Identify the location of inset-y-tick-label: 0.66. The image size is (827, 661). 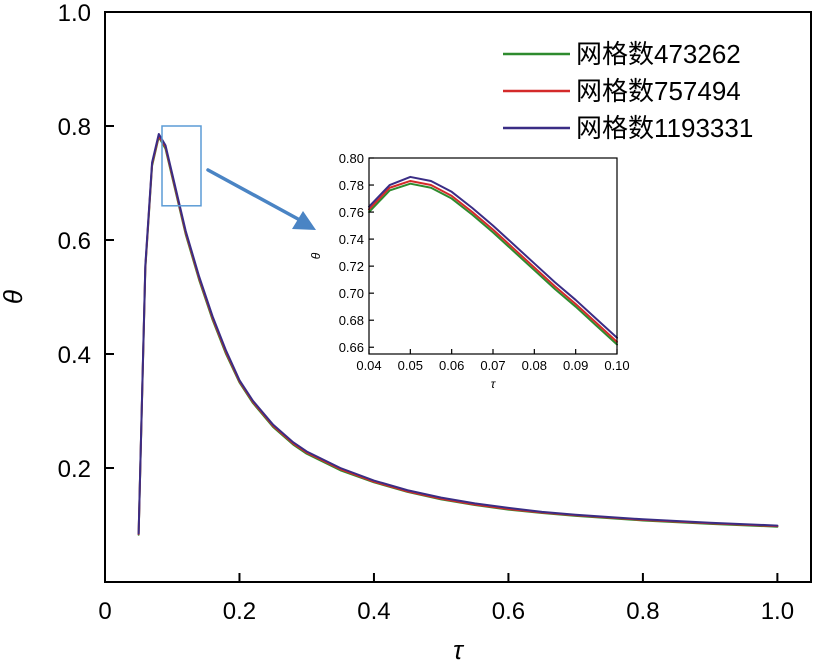
(351, 347).